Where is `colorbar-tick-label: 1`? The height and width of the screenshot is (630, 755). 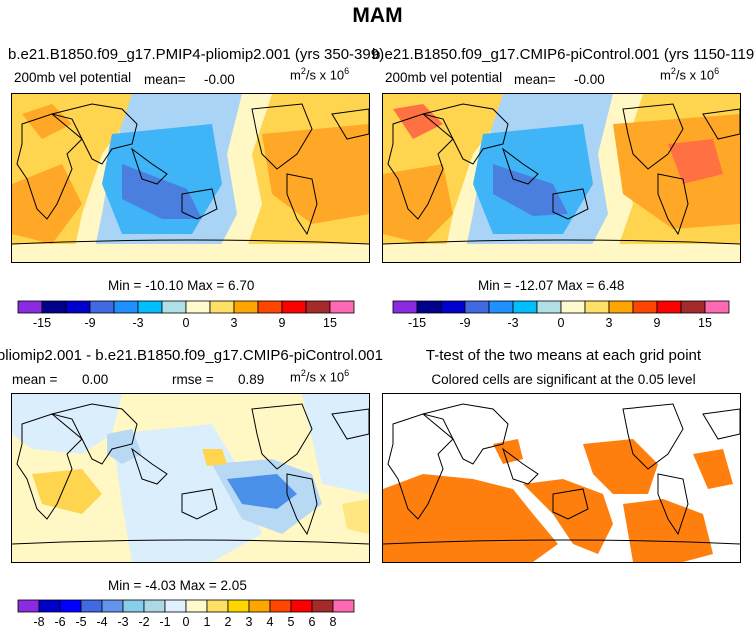 colorbar-tick-label: 1 is located at coordinates (207, 622).